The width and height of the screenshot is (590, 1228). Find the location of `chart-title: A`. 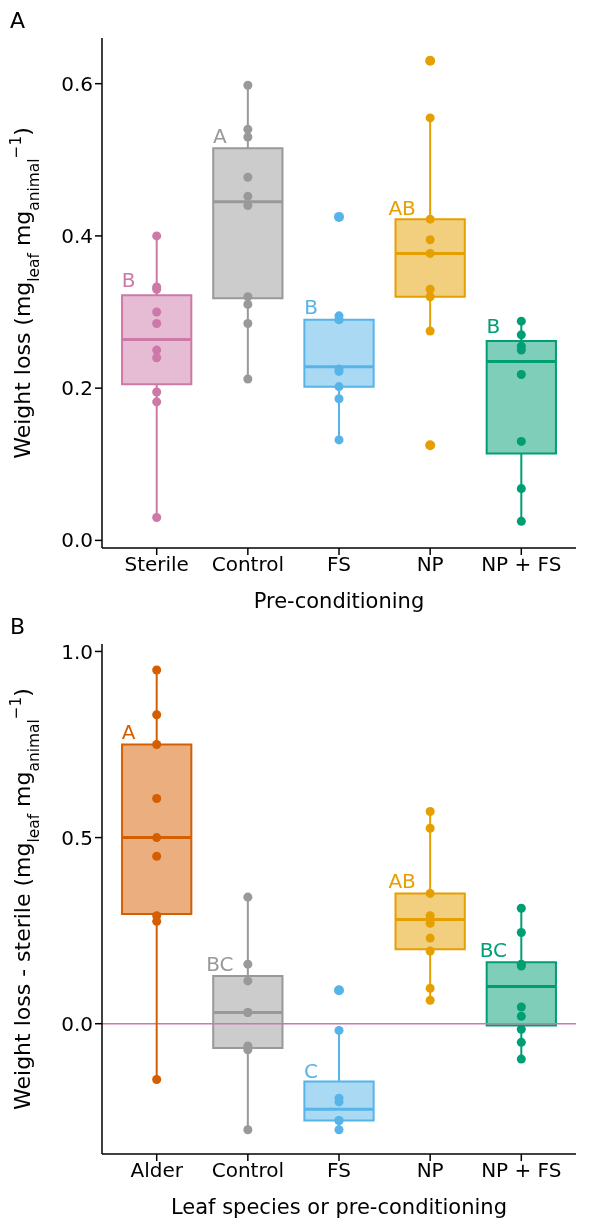

chart-title: A is located at coordinates (18, 20).